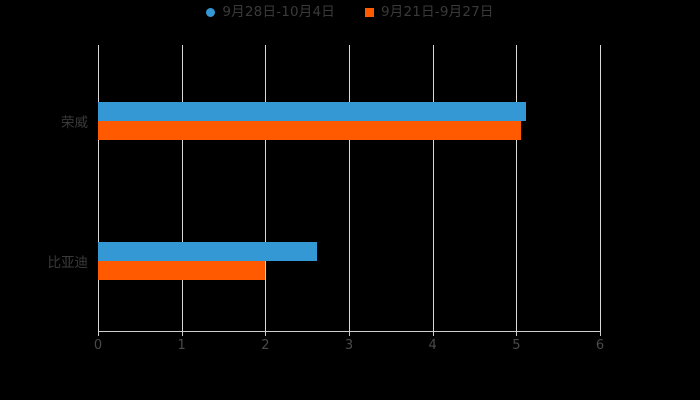 The image size is (700, 400). I want to click on y-axis-label-0: 荣威, so click(74, 123).